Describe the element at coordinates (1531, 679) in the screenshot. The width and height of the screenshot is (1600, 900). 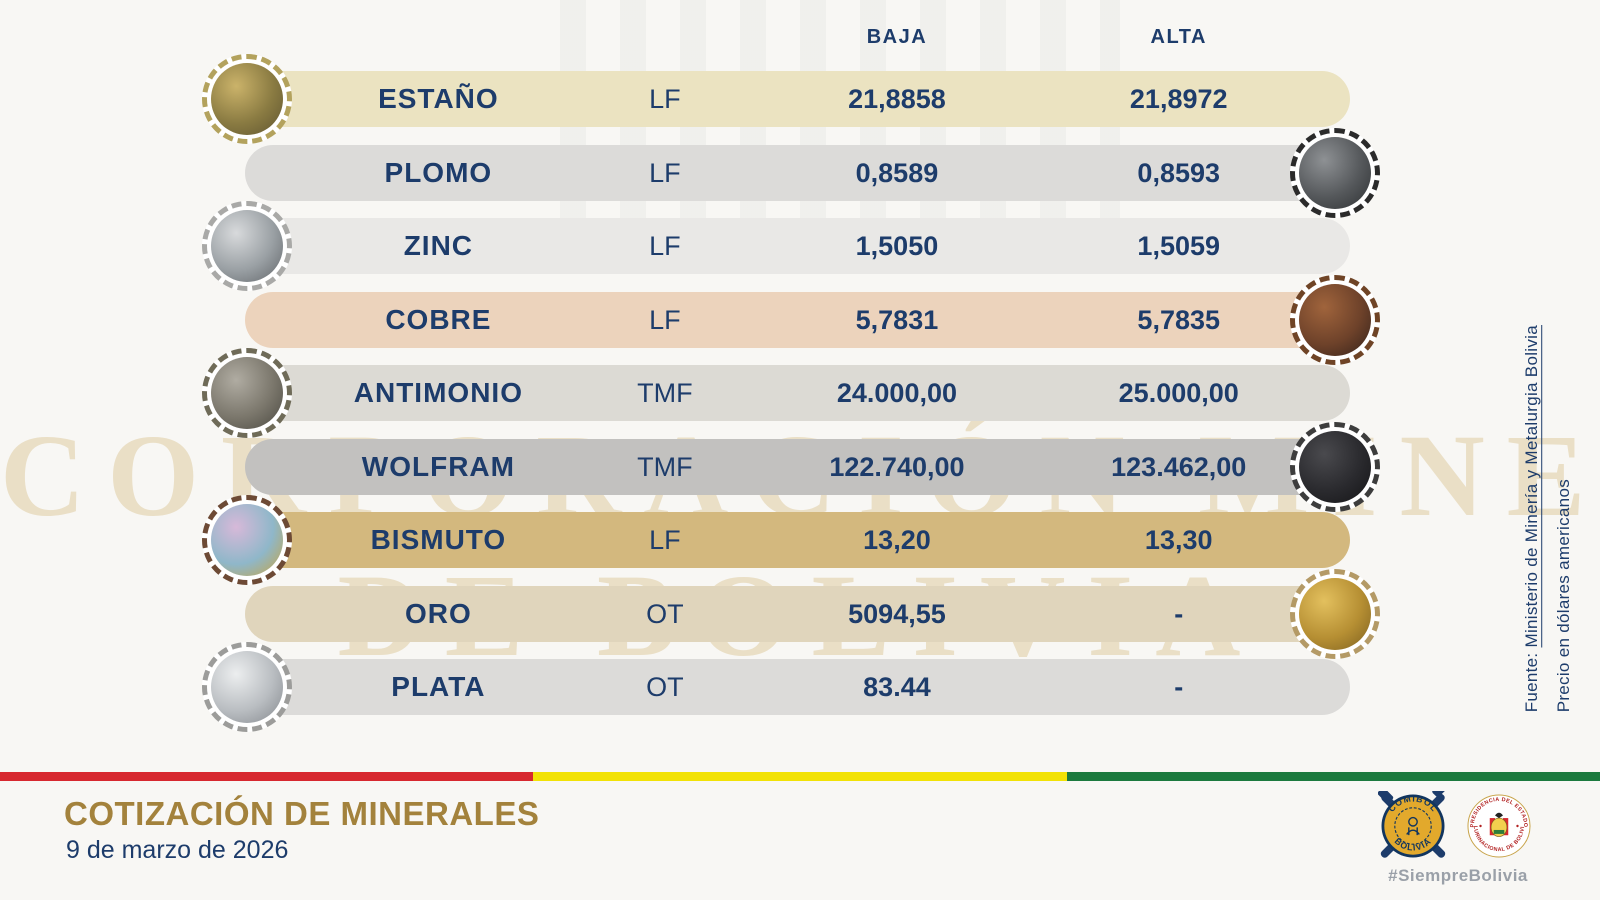
I see `source-prefix: Fuente:` at that location.